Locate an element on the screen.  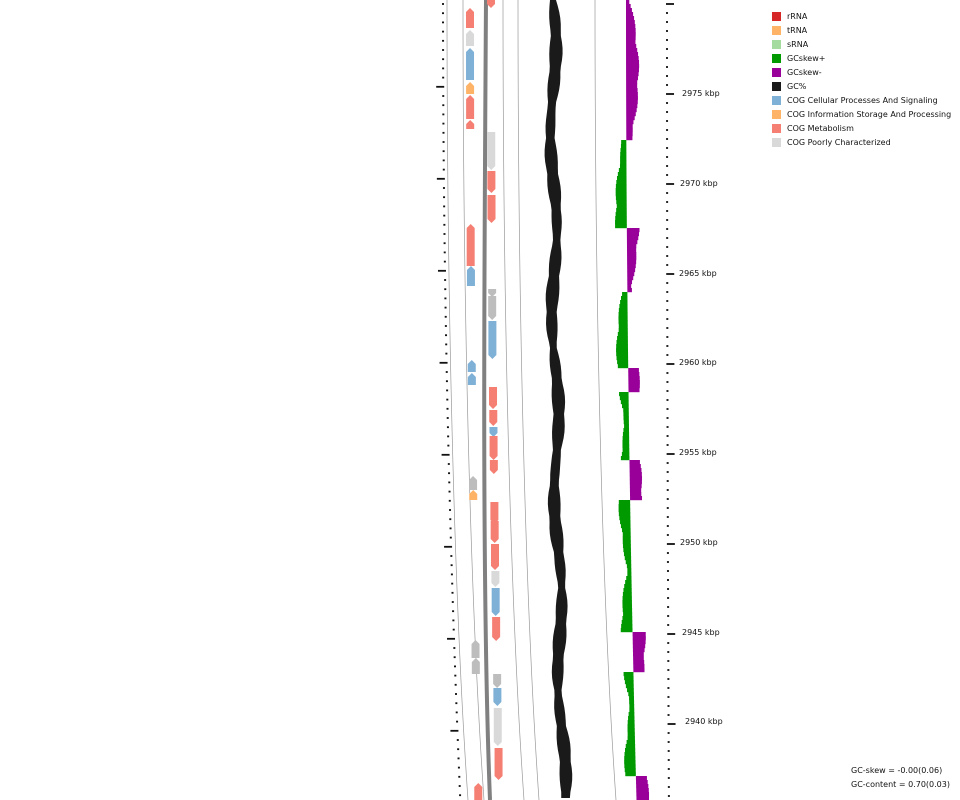
legend-label-gc-percent: GC% is located at coordinates (797, 86).